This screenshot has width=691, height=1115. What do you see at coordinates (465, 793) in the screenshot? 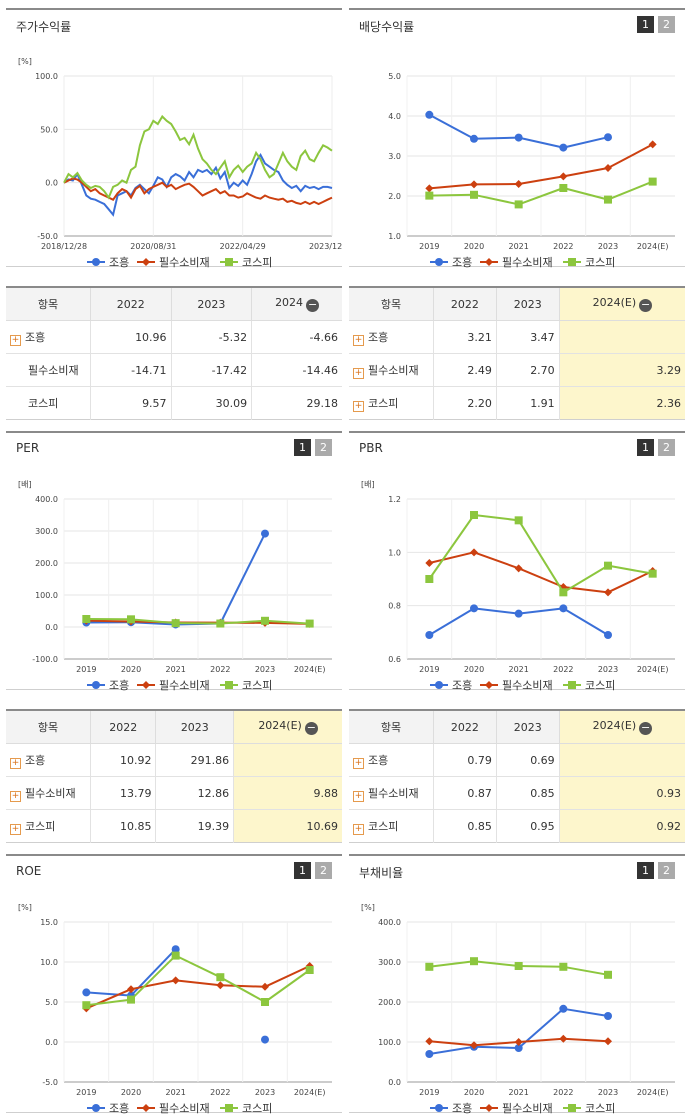
I see `cell: 0.87` at bounding box center [465, 793].